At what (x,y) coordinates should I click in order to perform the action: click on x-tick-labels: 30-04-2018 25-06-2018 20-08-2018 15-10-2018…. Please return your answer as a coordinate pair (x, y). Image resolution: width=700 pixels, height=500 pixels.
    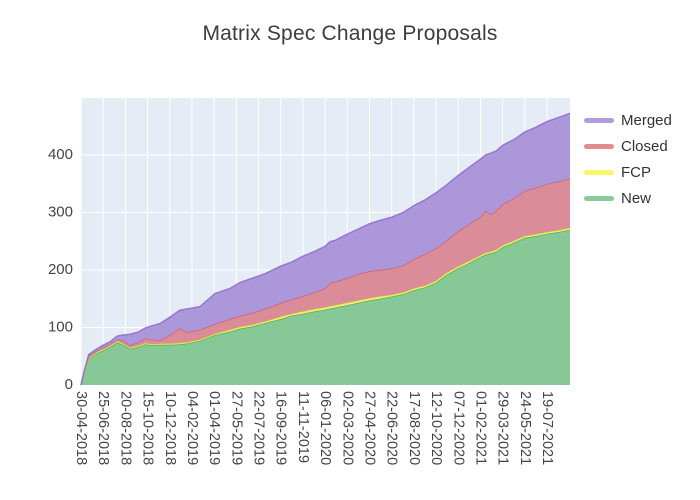
    Looking at the image, I should click on (314, 428).